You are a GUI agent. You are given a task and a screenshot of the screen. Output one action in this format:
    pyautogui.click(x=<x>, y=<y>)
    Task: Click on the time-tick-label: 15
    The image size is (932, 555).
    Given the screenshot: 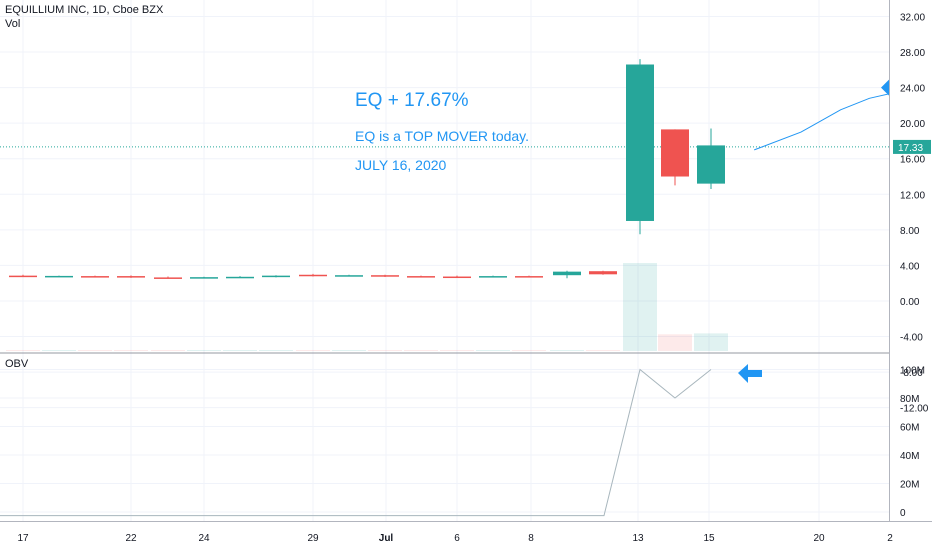 What is the action you would take?
    pyautogui.click(x=709, y=538)
    